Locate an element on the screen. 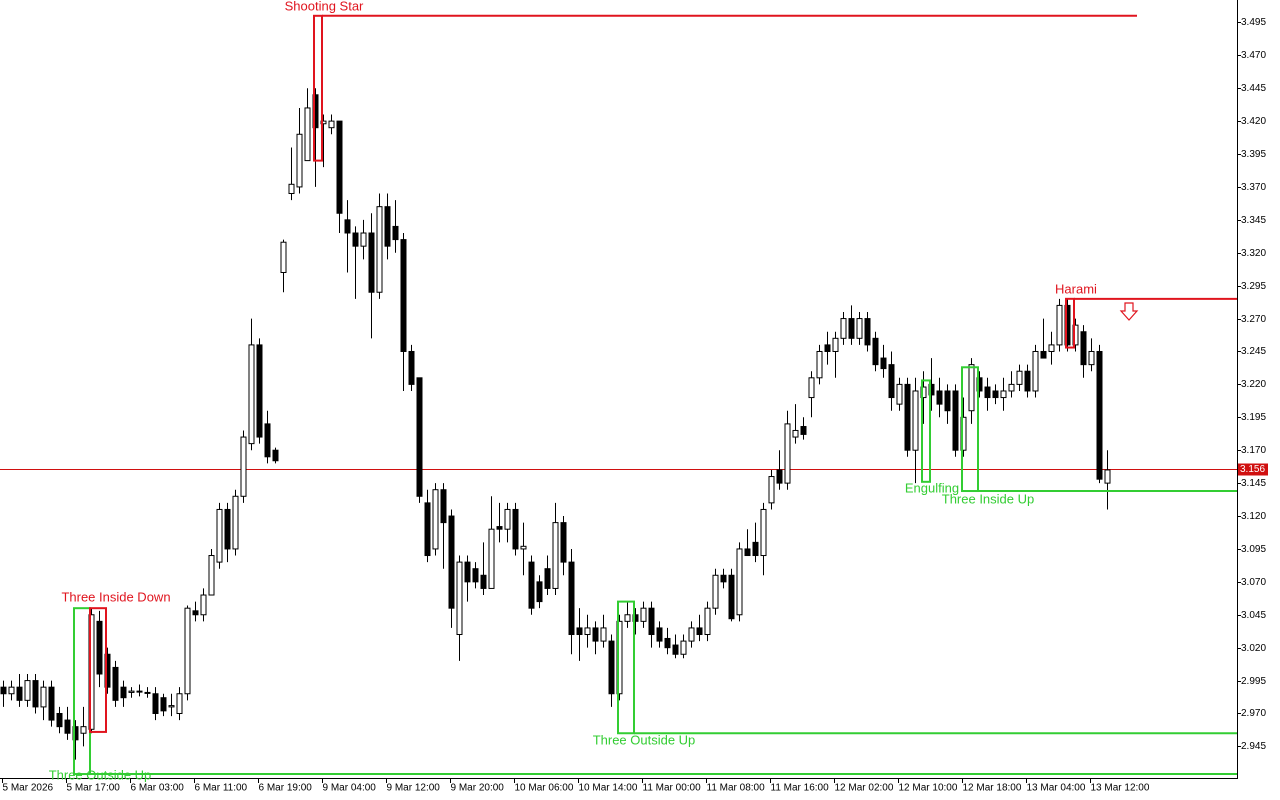  y-tick-label: 2.970 is located at coordinates (1253, 713).